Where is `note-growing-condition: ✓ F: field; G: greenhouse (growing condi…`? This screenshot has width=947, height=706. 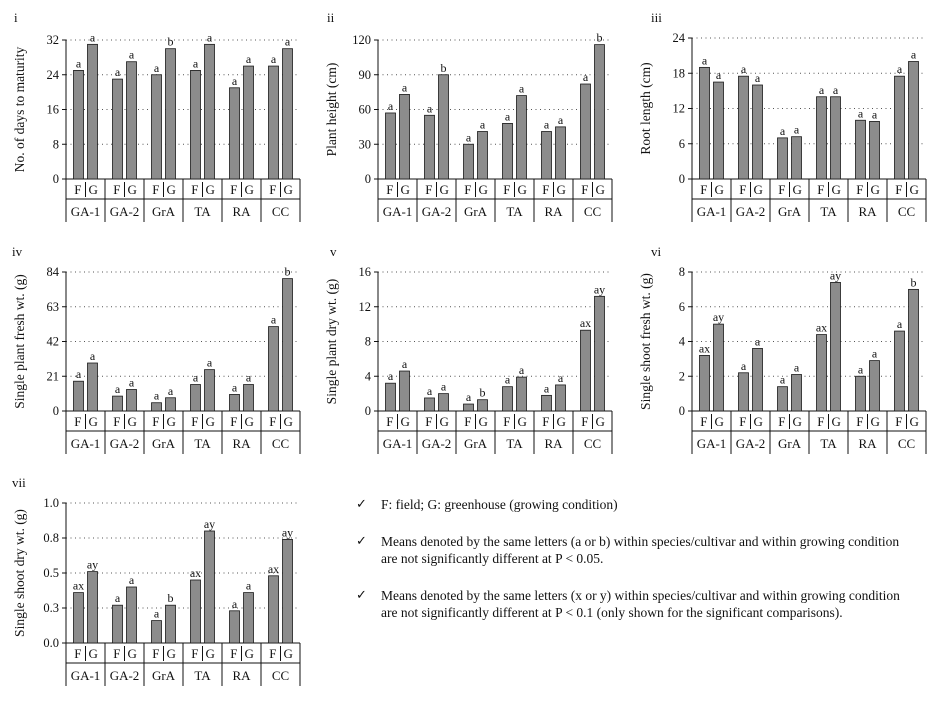 note-growing-condition: ✓ F: field; G: greenhouse (growing condi… is located at coordinates (636, 504).